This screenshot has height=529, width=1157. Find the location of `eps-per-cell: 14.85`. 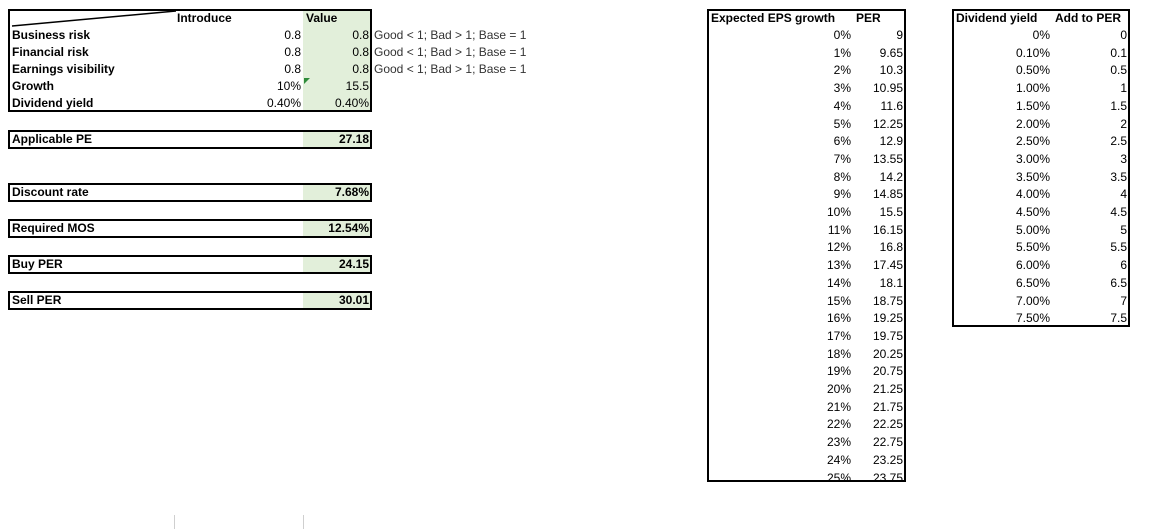

eps-per-cell: 14.85 is located at coordinates (887, 194).